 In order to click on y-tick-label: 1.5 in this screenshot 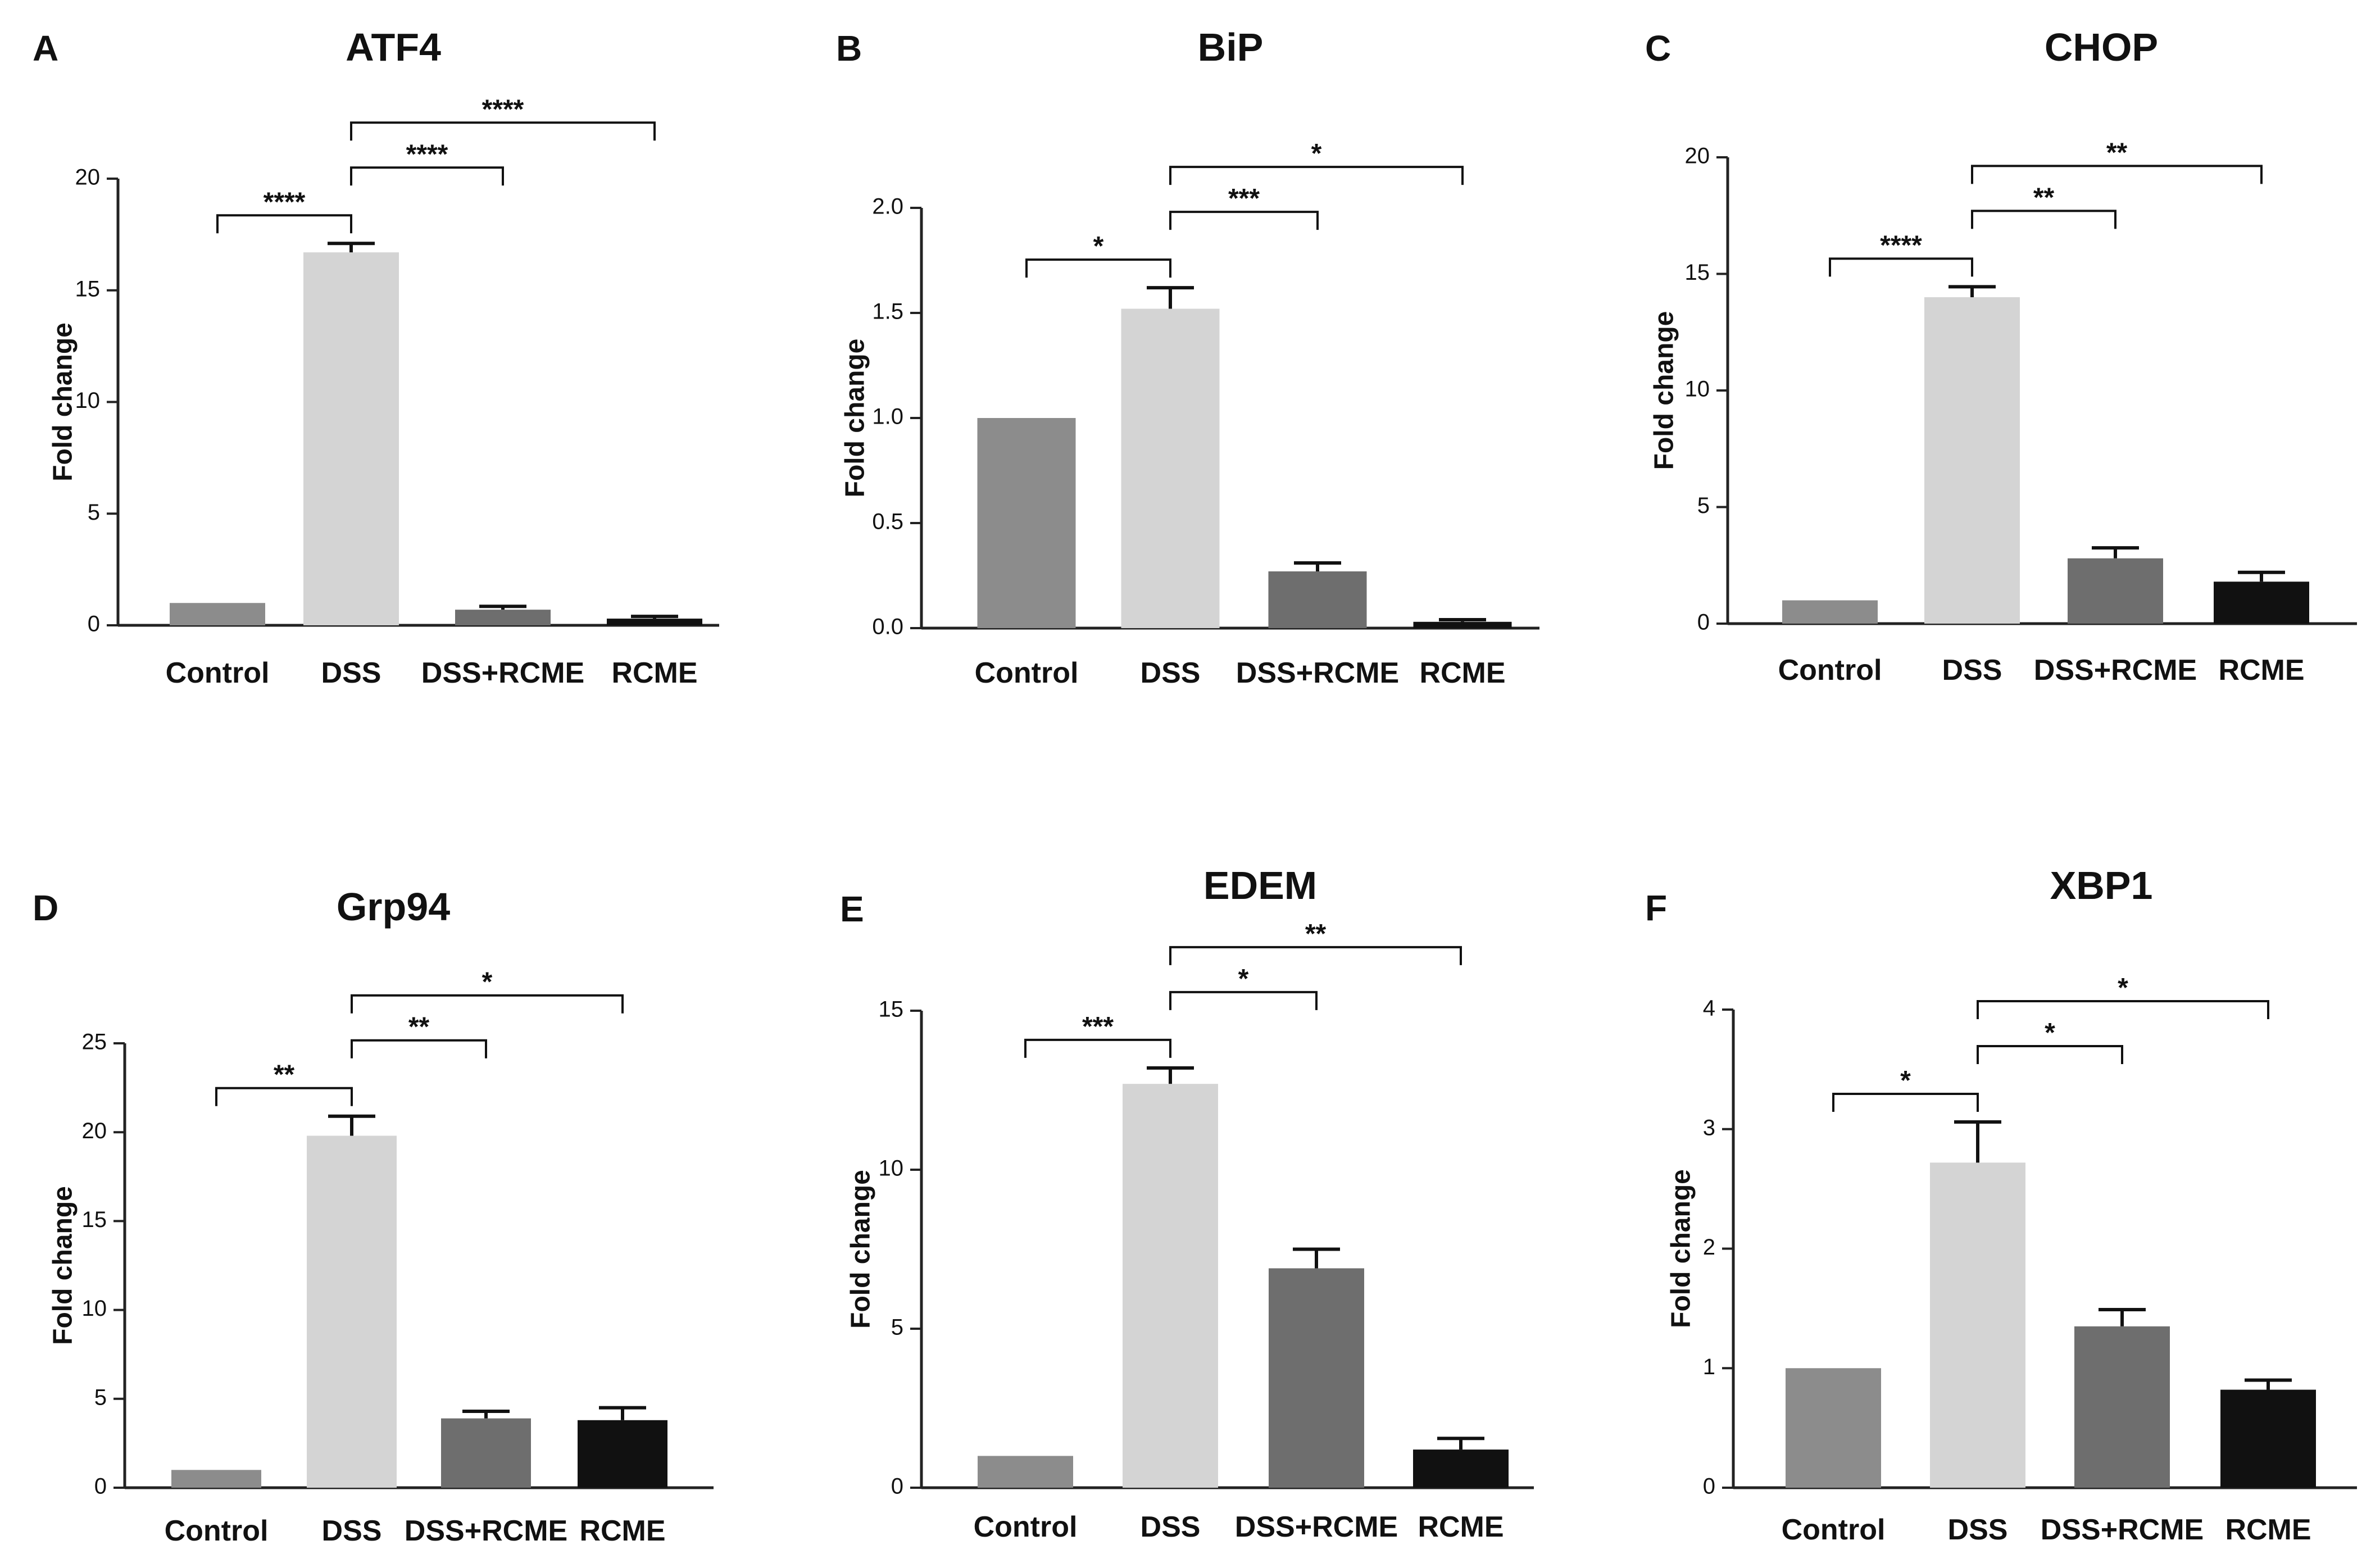, I will do `click(887, 312)`.